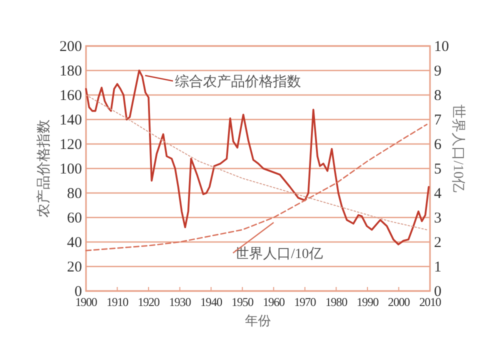 The image size is (500, 362). Describe the element at coordinates (258, 320) in the screenshot. I see `x-axis-title: 年份` at that location.